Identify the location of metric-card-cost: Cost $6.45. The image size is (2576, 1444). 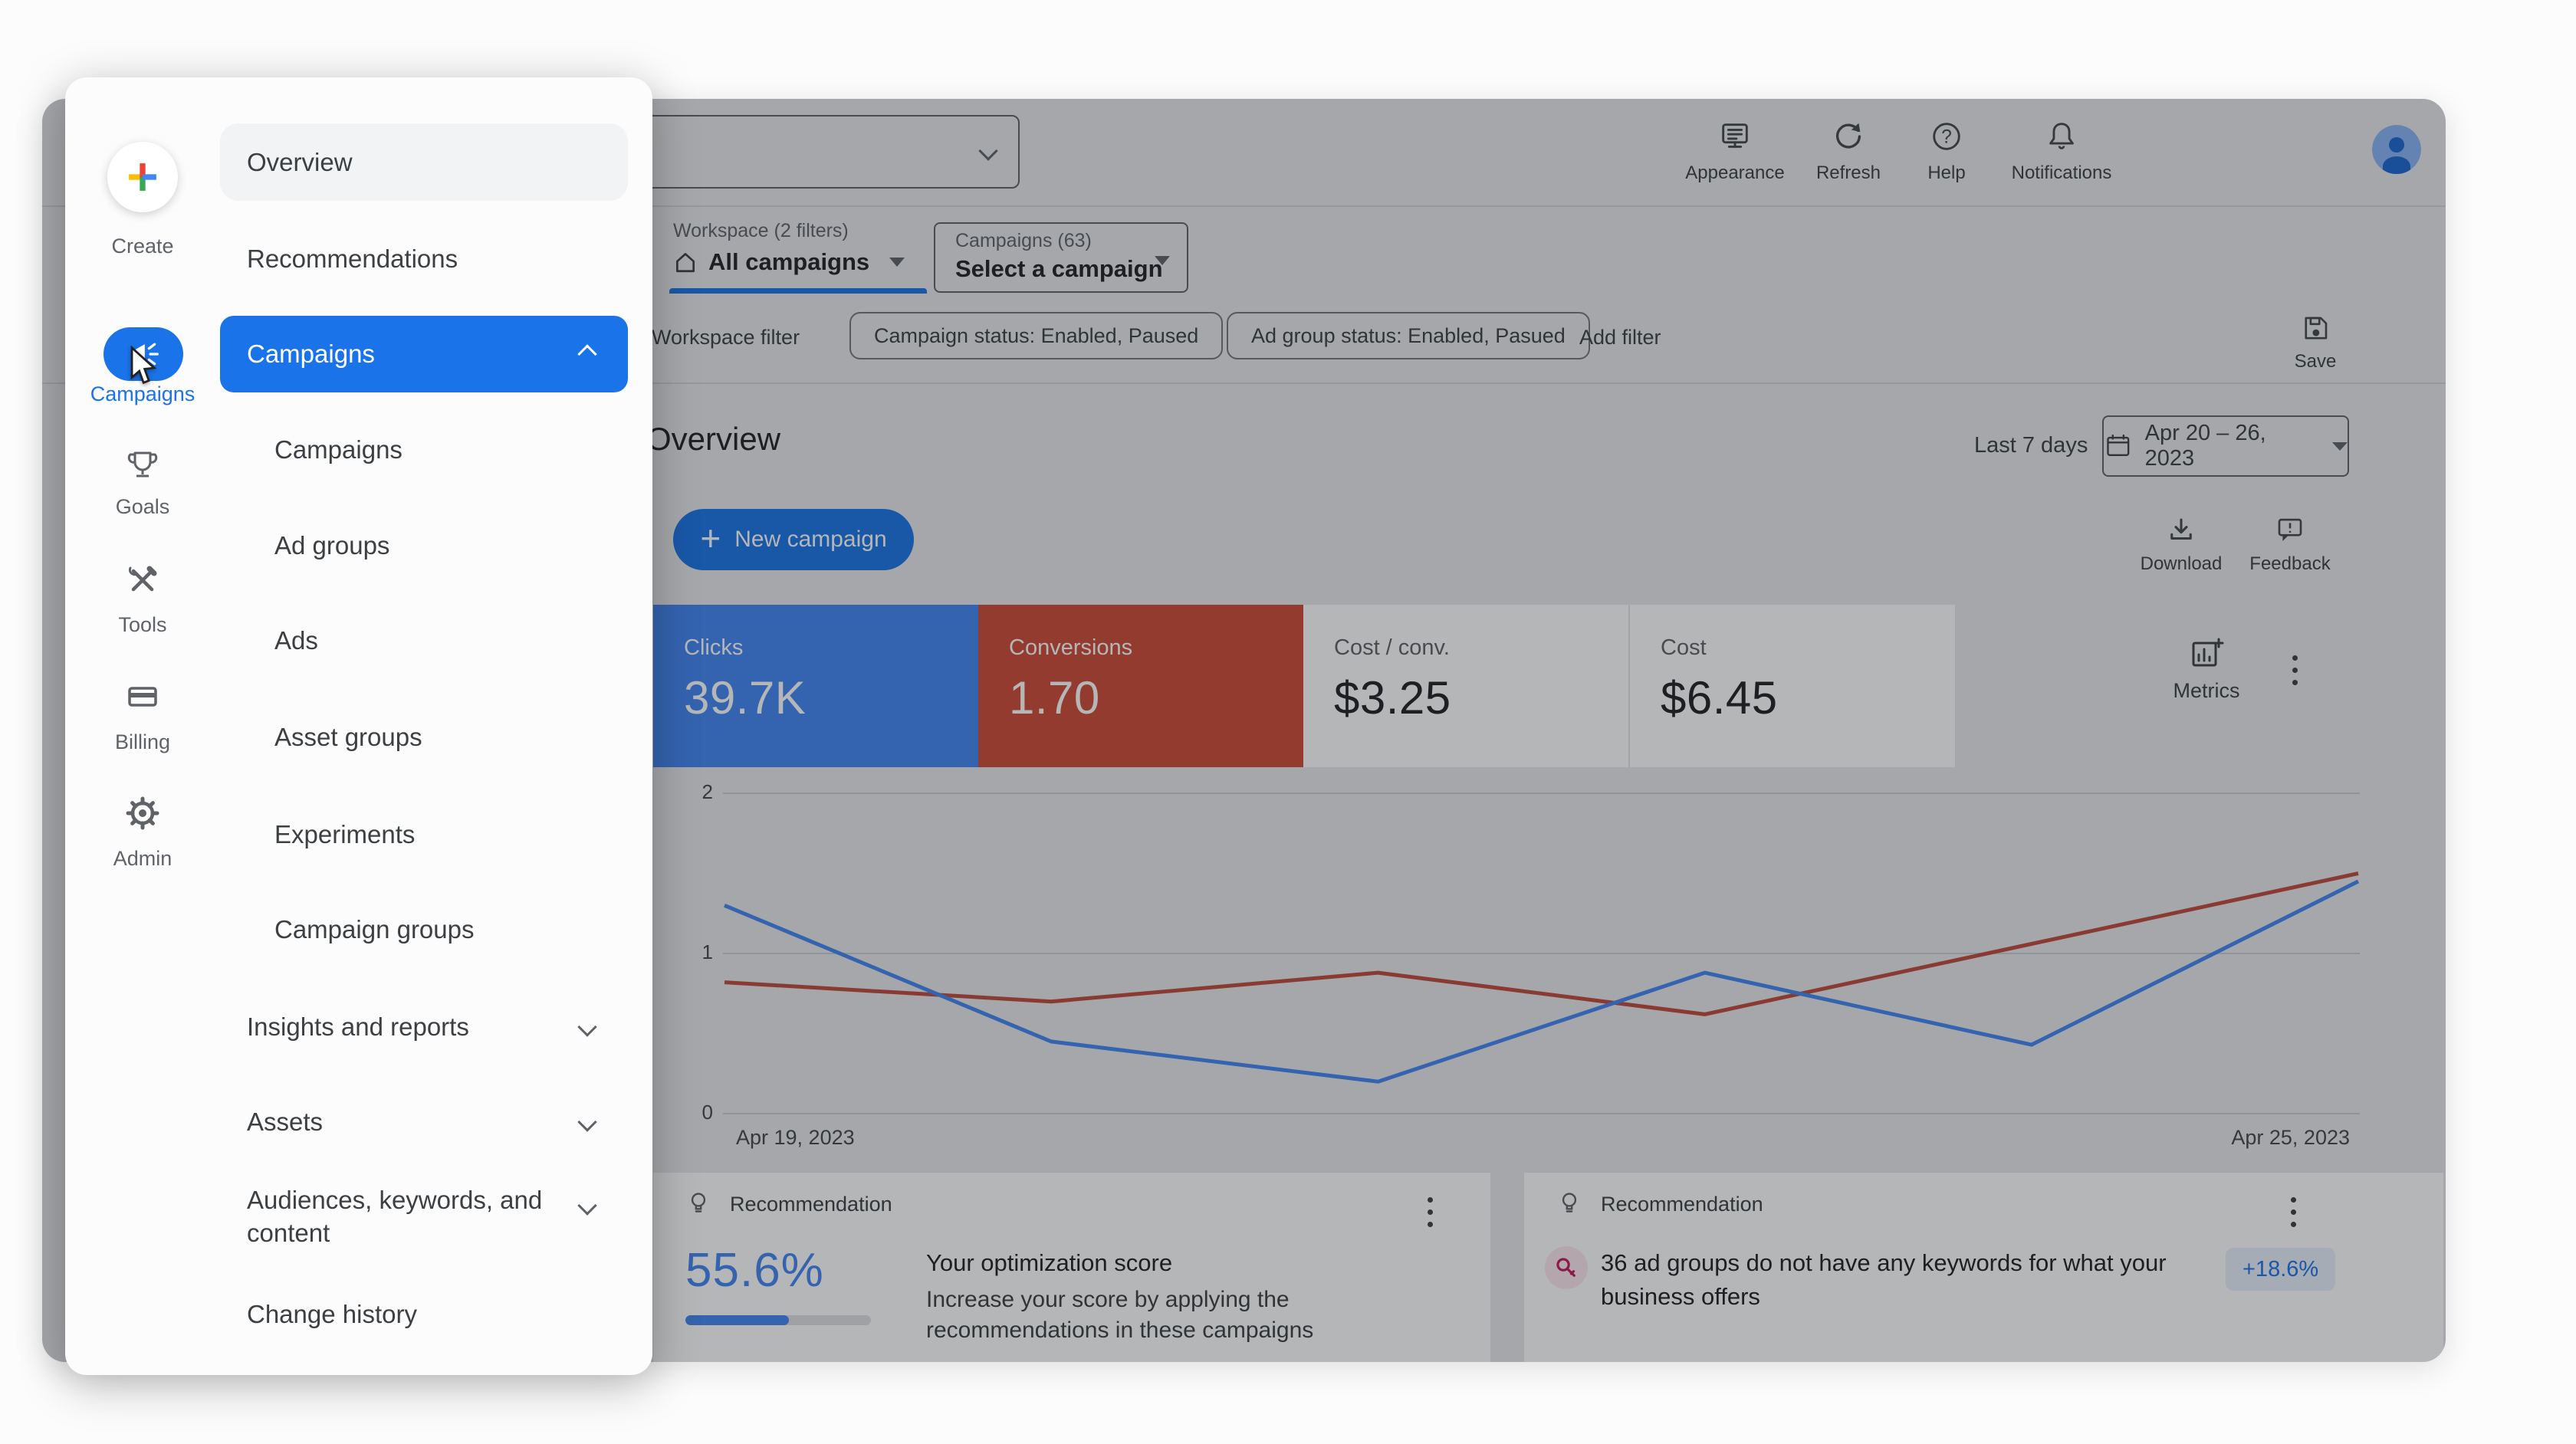
(1791, 686).